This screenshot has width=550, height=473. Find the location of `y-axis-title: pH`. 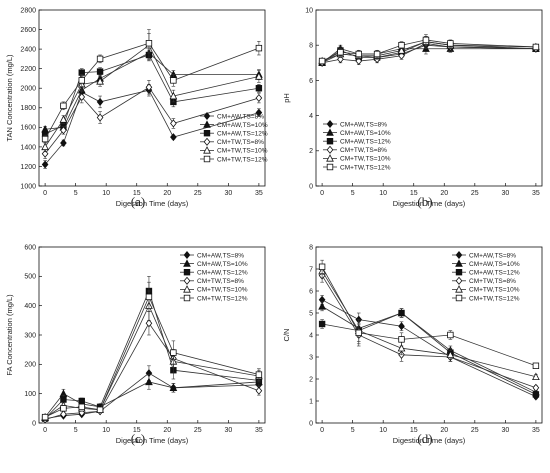

y-axis-title: pH is located at coordinates (286, 98).